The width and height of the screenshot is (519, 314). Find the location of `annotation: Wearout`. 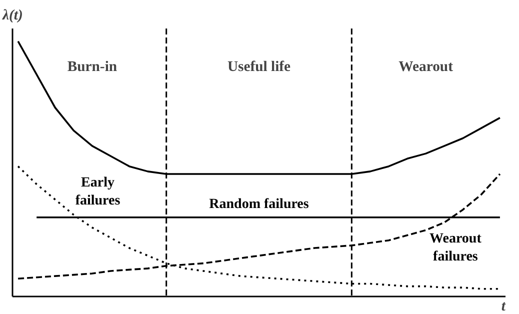

annotation: Wearout is located at coordinates (426, 66).